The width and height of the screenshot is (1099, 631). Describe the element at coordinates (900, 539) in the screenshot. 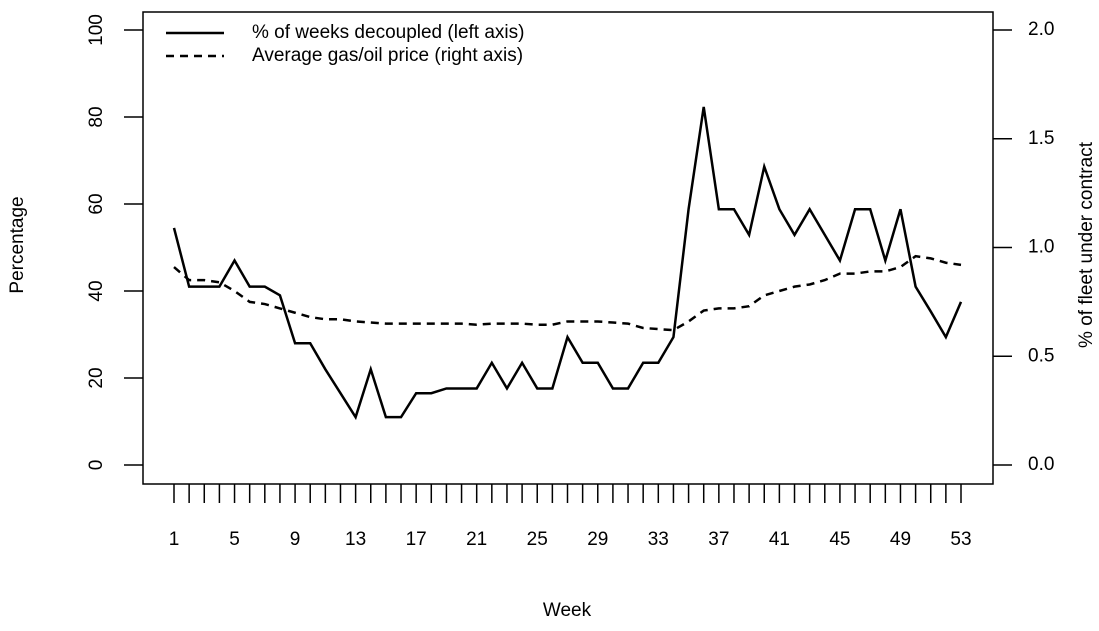

I see `x-tick-label: 49` at that location.